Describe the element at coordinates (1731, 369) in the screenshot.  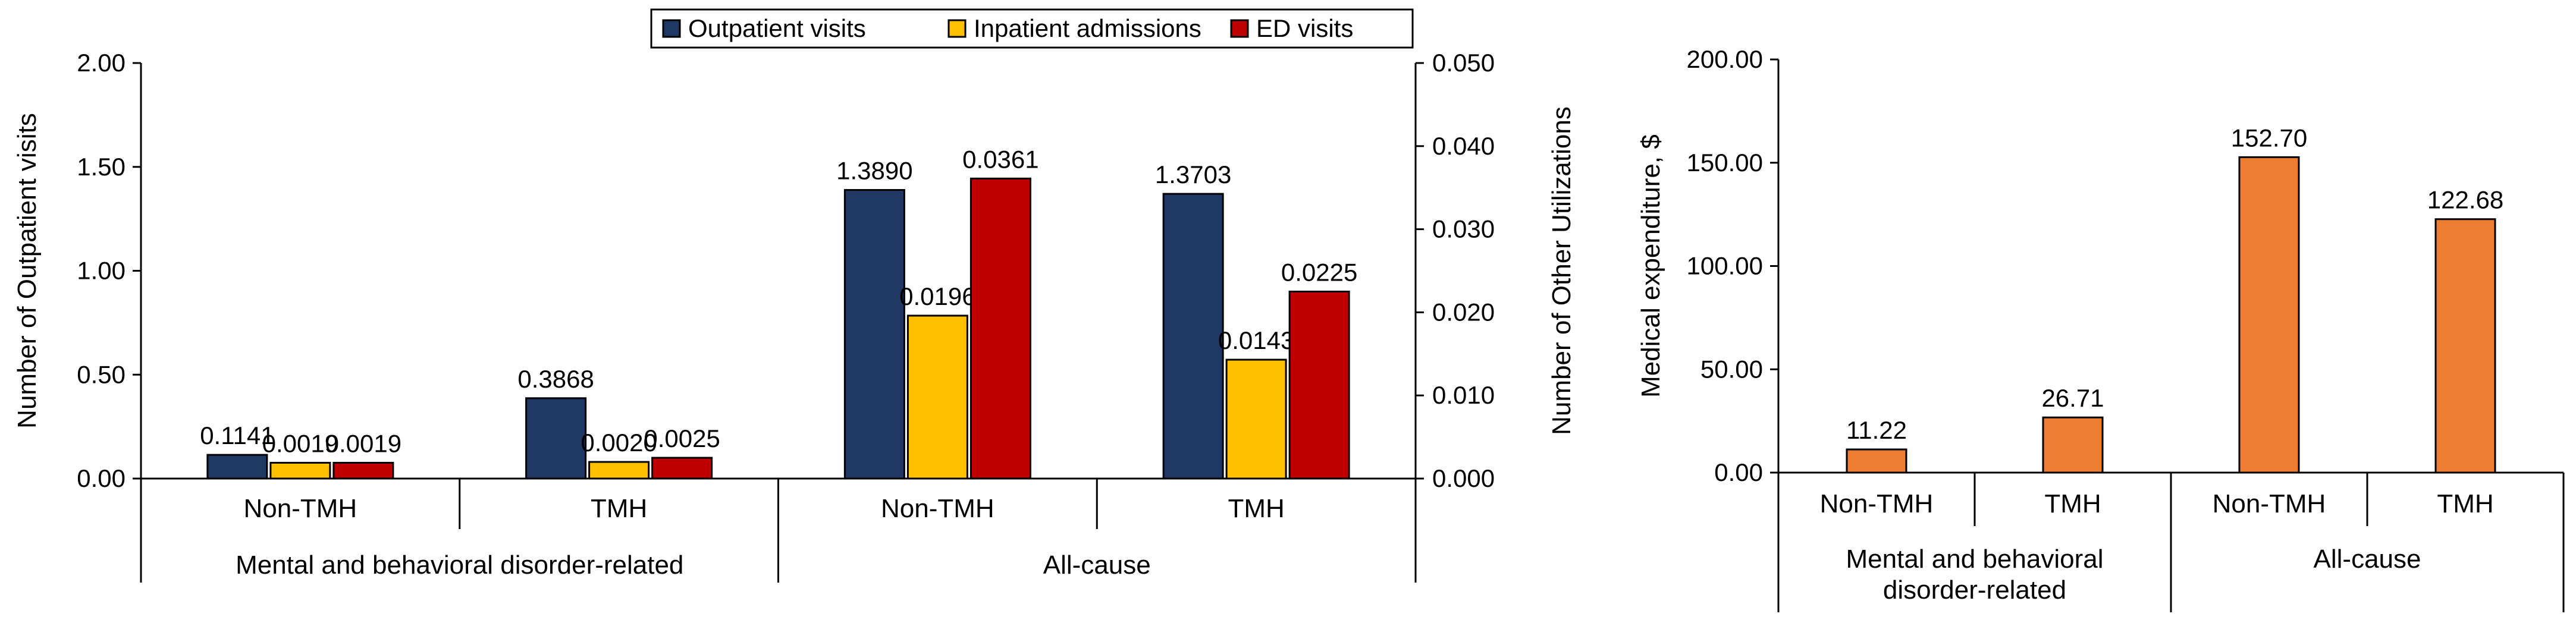
I see `y-tick-label: 50.00` at that location.